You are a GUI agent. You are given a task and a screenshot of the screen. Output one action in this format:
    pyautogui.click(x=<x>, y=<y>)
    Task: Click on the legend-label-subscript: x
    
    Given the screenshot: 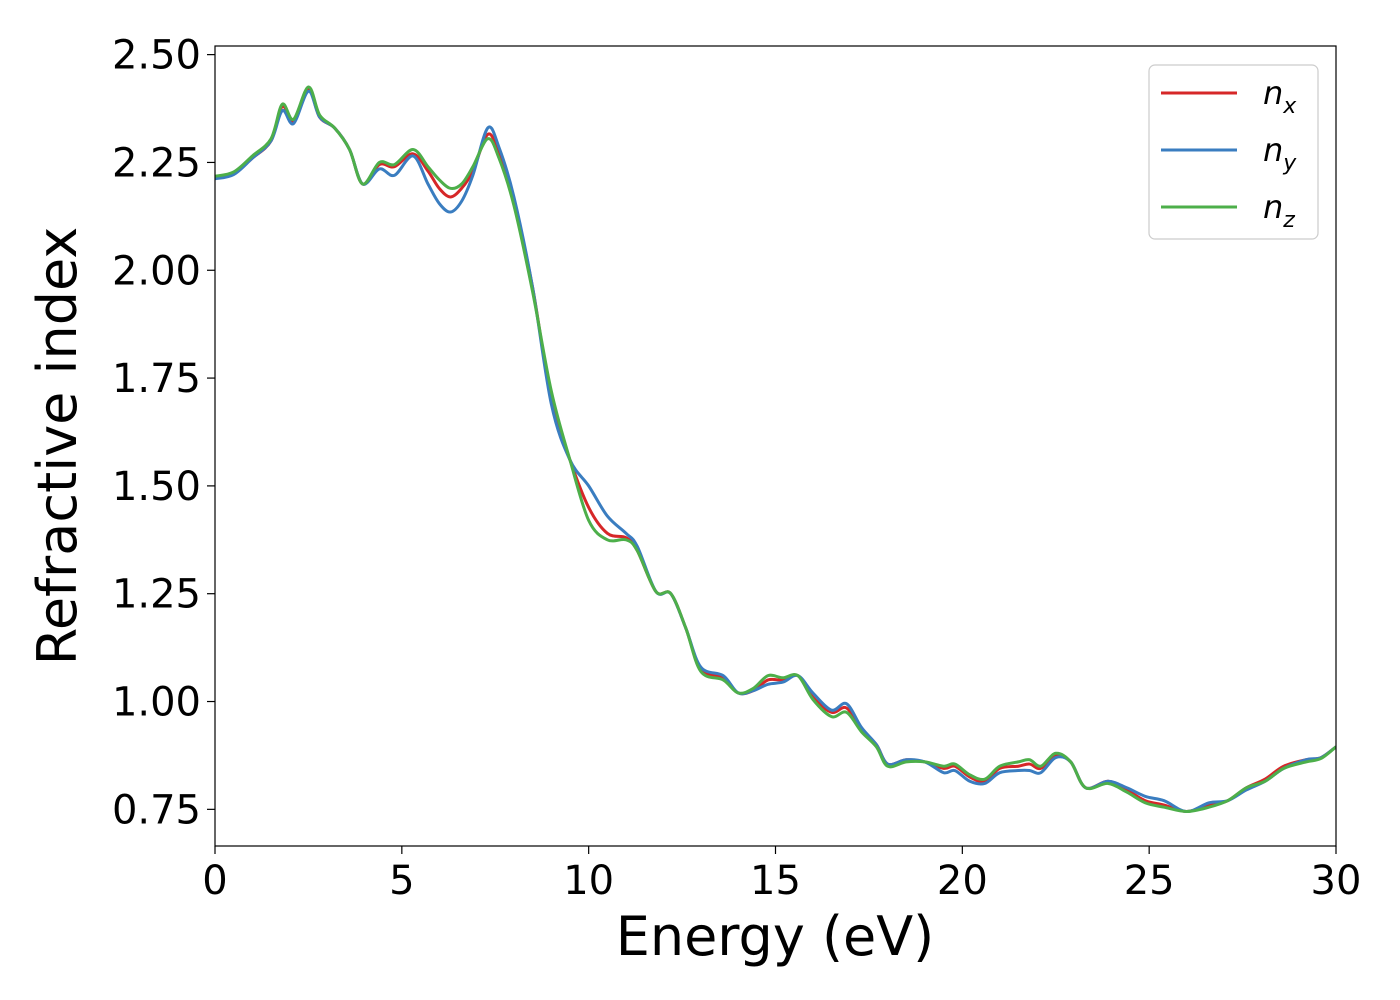 What is the action you would take?
    pyautogui.click(x=1289, y=106)
    